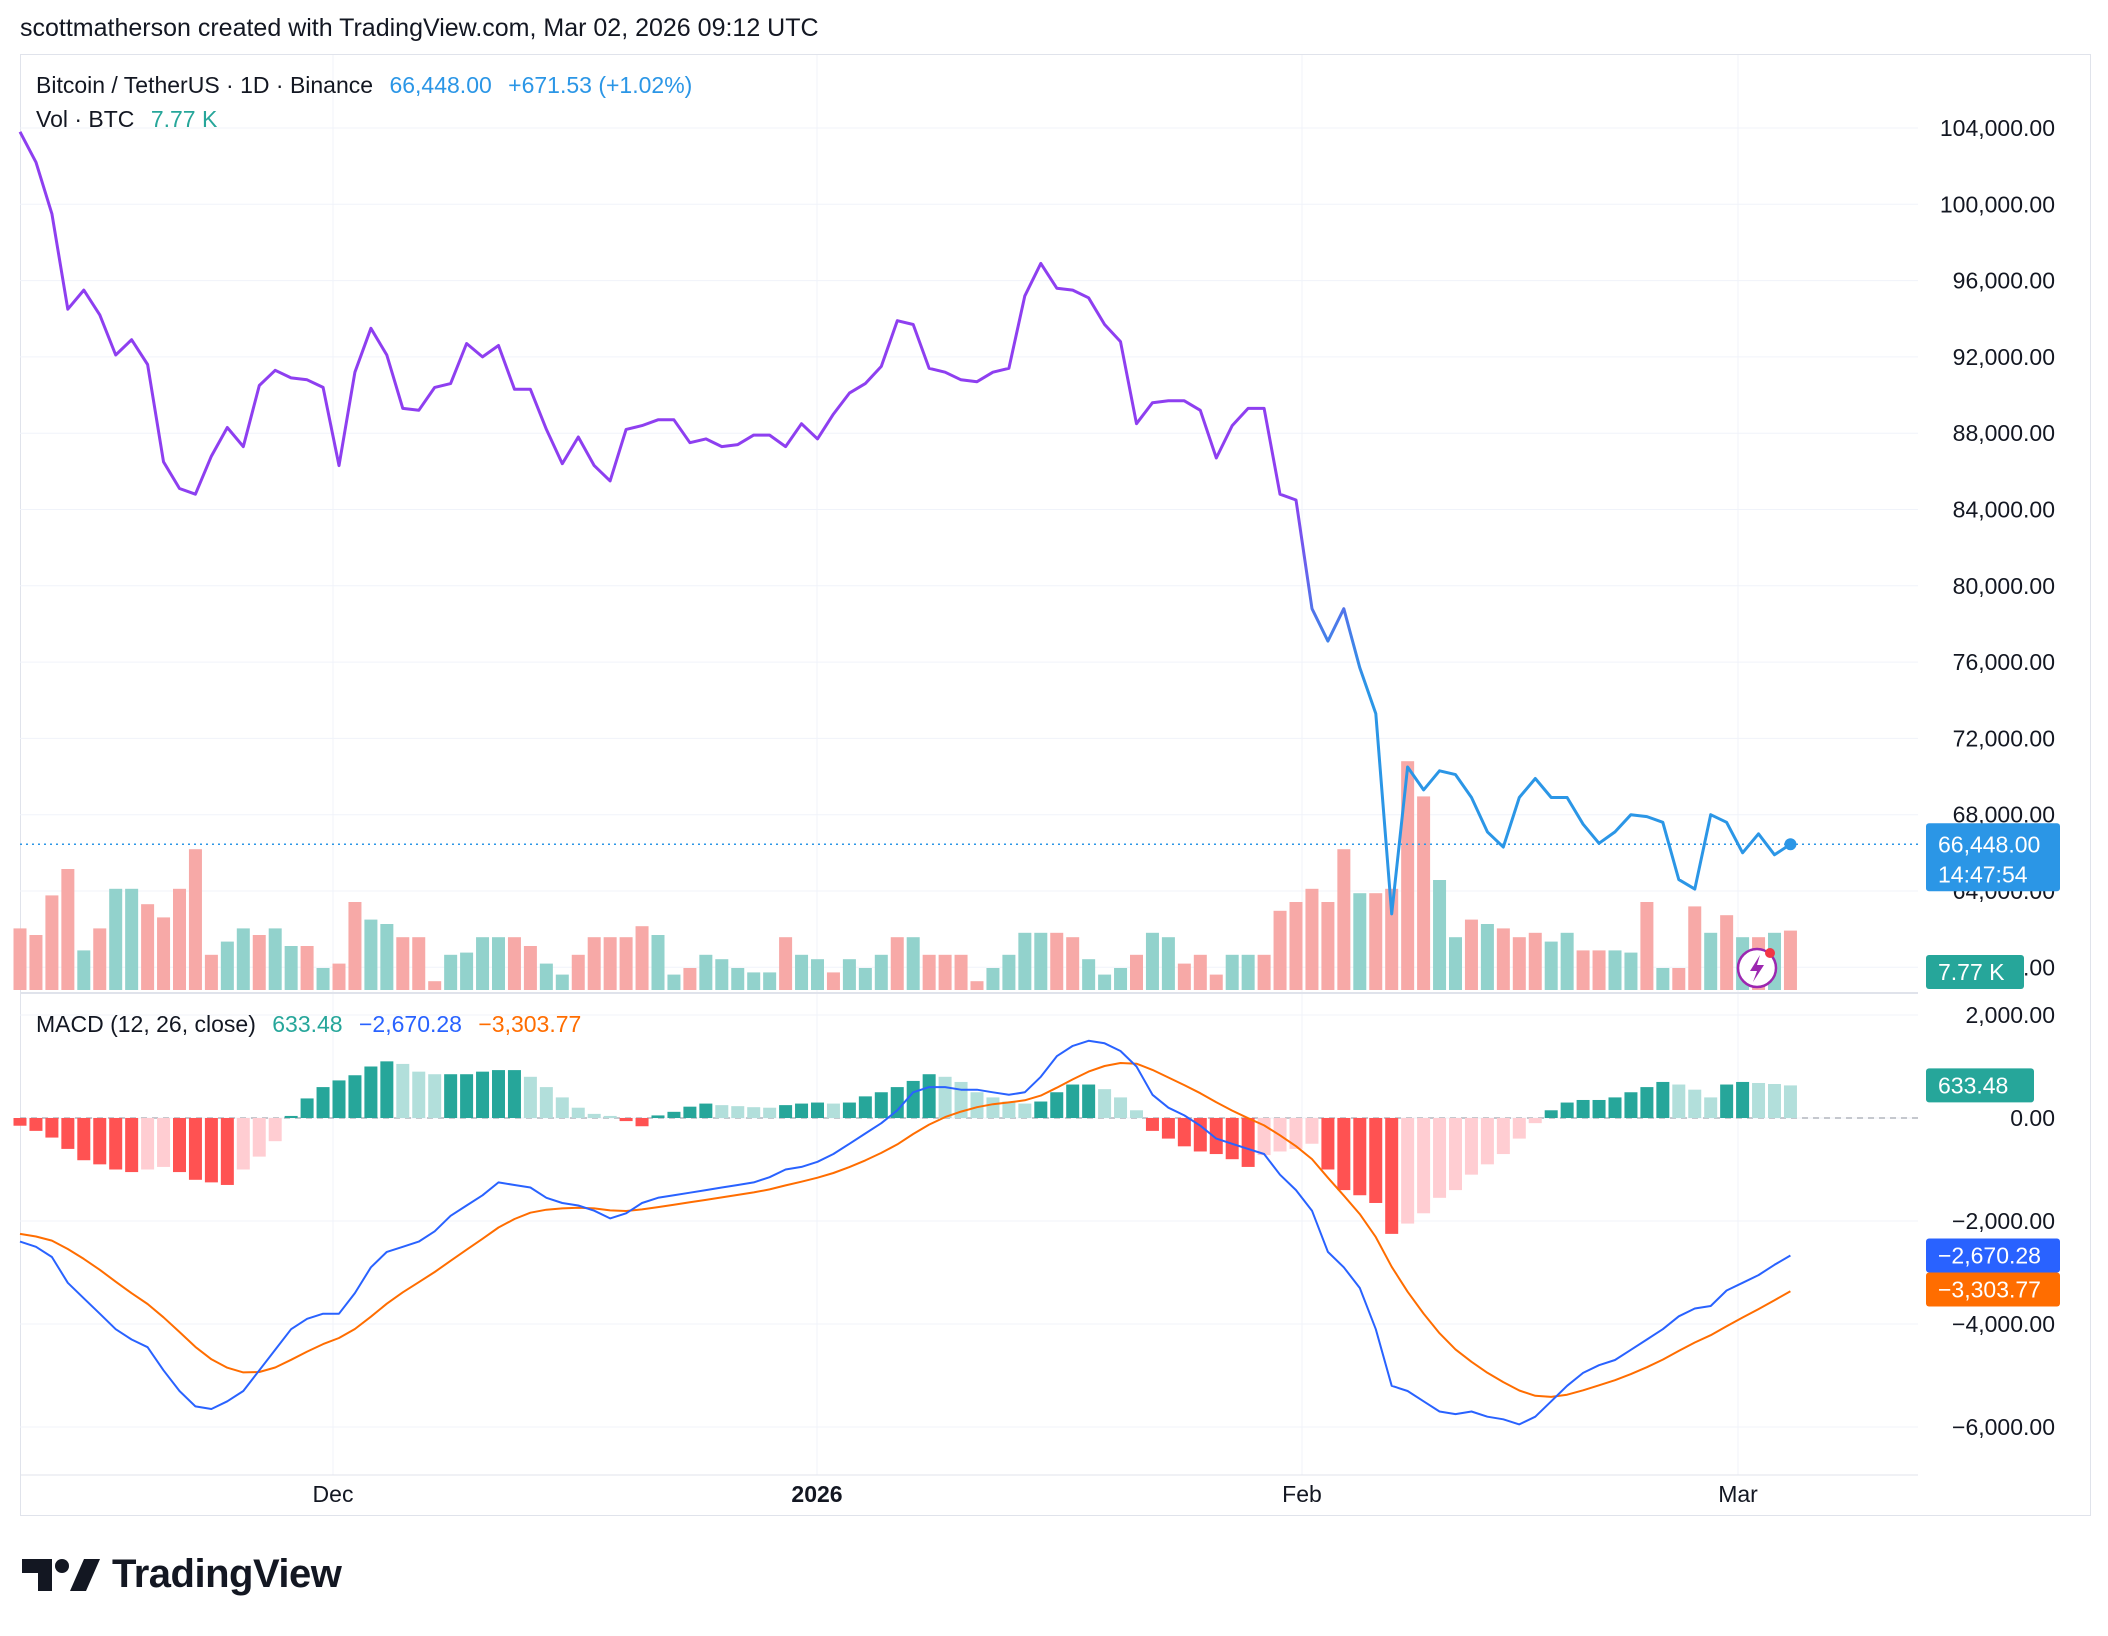  What do you see at coordinates (1993, 1289) in the screenshot?
I see `macd-signal-badge` at bounding box center [1993, 1289].